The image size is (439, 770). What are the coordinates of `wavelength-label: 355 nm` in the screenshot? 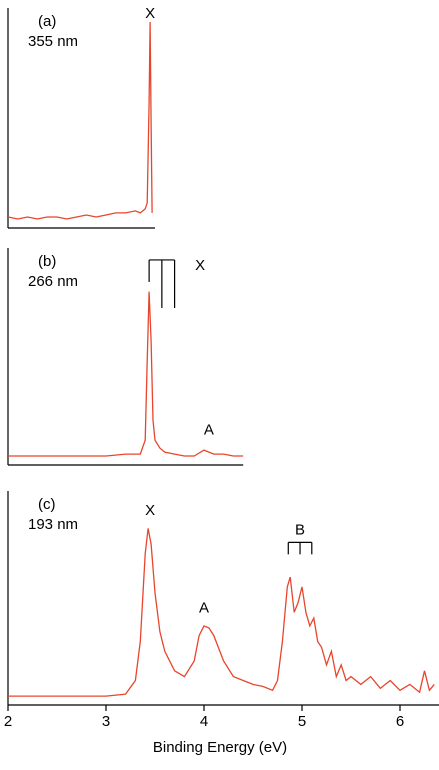 It's located at (53, 41).